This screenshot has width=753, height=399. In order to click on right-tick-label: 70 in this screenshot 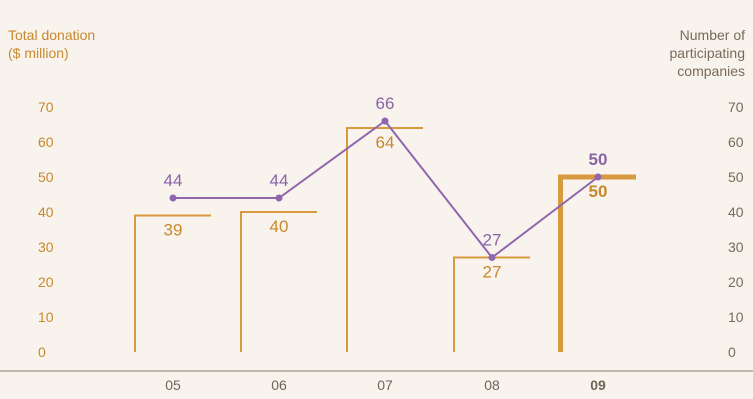, I will do `click(736, 107)`.